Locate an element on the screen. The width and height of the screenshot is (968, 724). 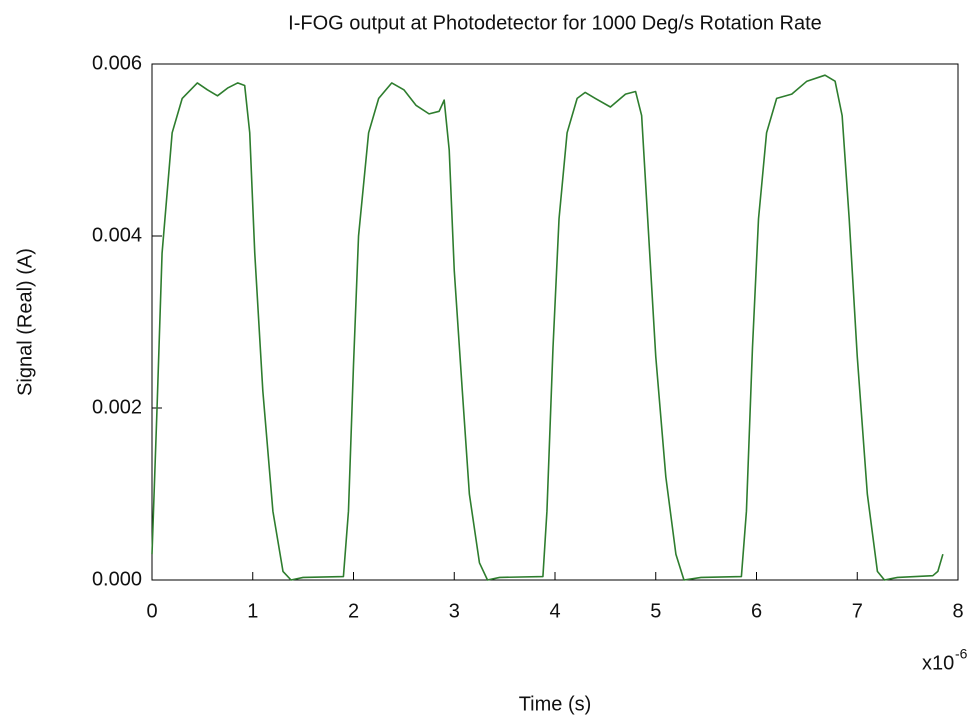
y-tick-label: 0.002 is located at coordinates (117, 407).